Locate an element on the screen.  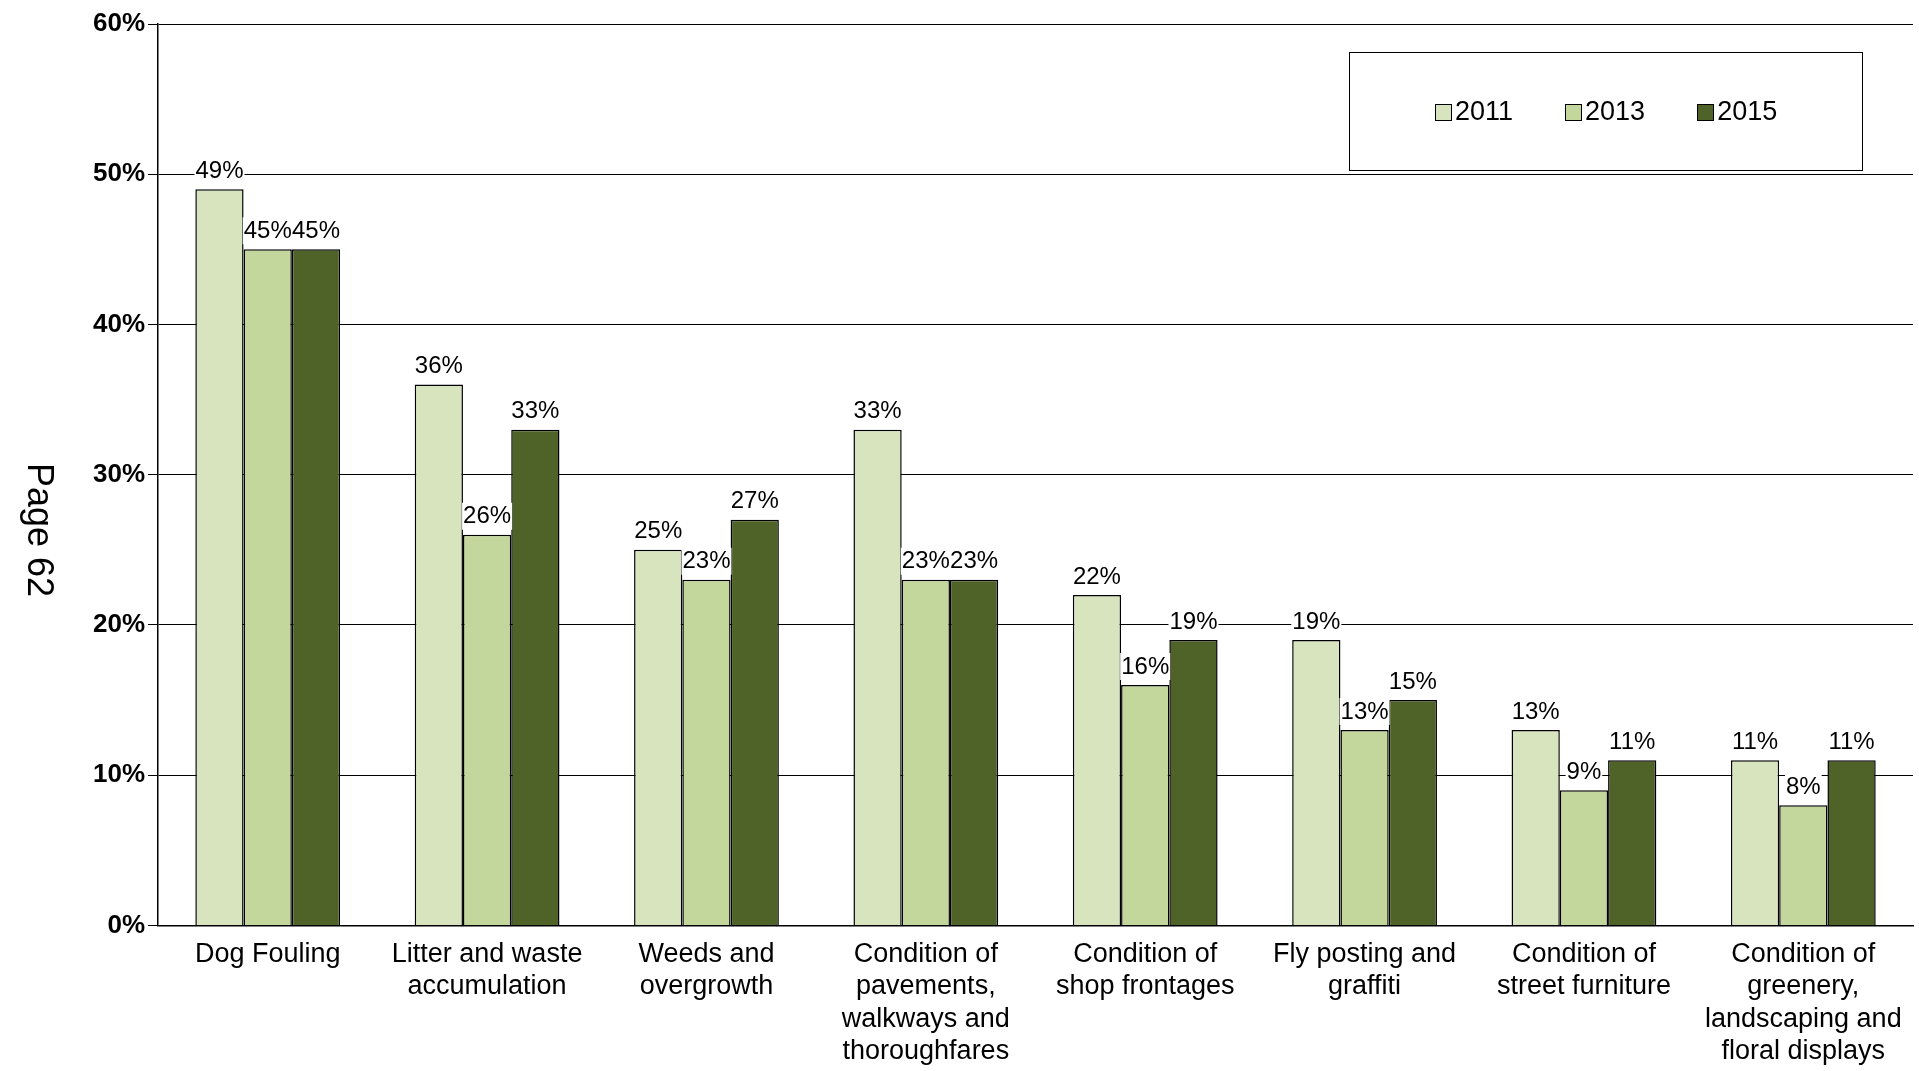
x-tick-label: Condition of shop frontages is located at coordinates (1145, 969).